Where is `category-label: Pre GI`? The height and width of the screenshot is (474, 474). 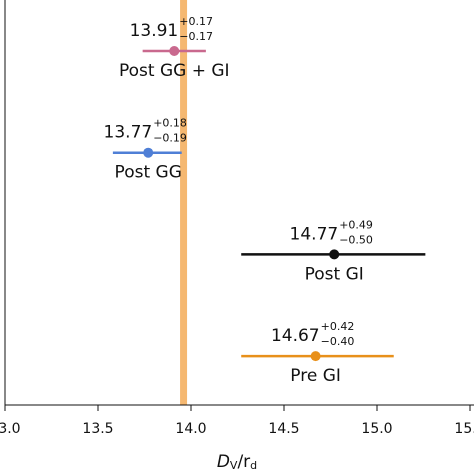 category-label: Pre GI is located at coordinates (315, 376).